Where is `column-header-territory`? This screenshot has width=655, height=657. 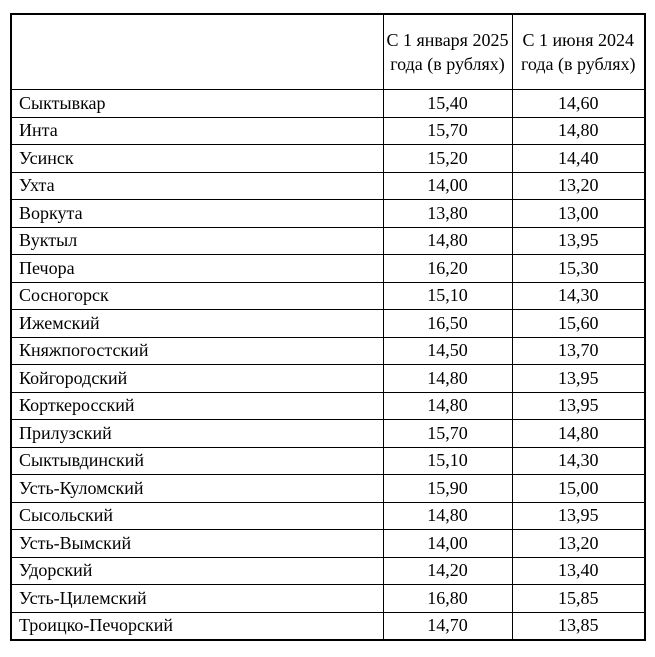 column-header-territory is located at coordinates (197, 51).